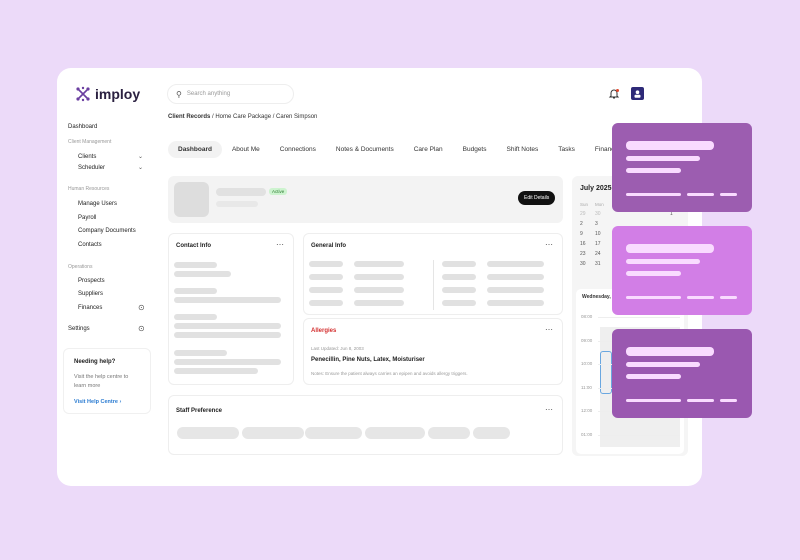  I want to click on tab-notes-documents: Notes & Documents, so click(364, 149).